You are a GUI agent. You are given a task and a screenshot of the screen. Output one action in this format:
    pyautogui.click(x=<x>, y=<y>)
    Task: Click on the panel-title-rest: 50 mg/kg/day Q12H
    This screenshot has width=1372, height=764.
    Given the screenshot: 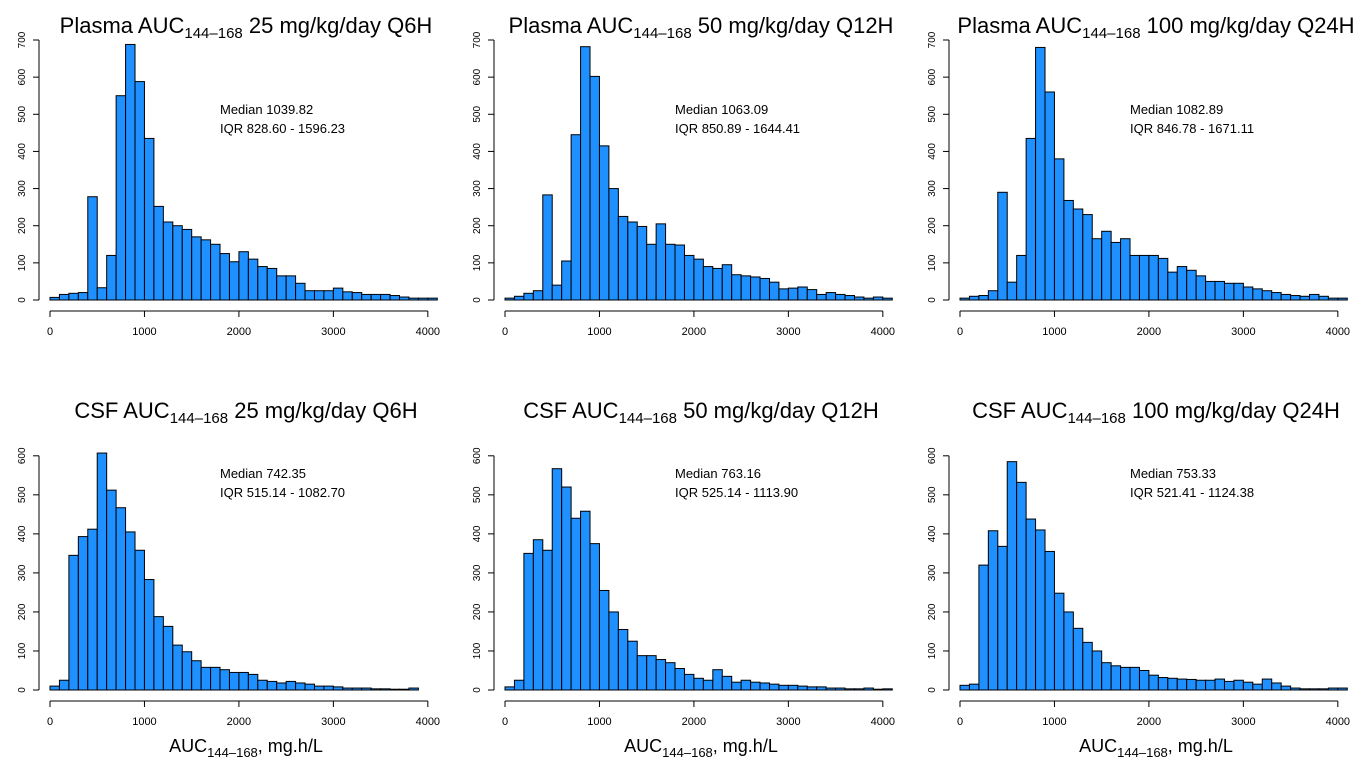 What is the action you would take?
    pyautogui.click(x=778, y=410)
    